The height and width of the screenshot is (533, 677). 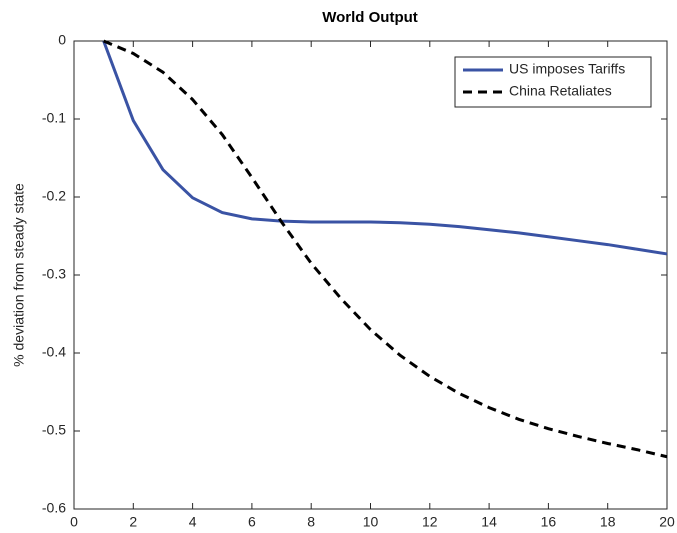 I want to click on x-tick-label: 8, so click(x=311, y=522).